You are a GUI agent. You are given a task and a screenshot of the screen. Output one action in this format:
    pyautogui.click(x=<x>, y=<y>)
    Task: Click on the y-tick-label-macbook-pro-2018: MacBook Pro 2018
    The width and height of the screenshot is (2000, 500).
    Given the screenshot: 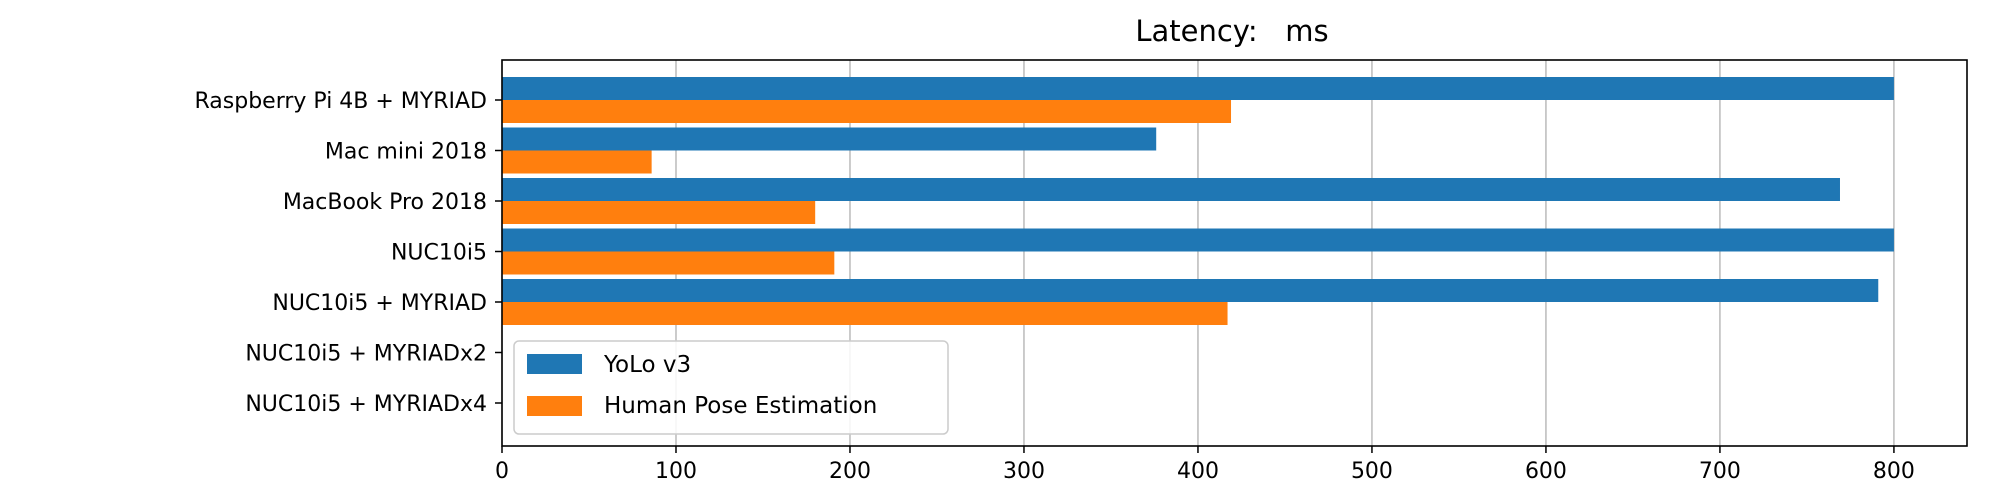 What is the action you would take?
    pyautogui.click(x=385, y=202)
    